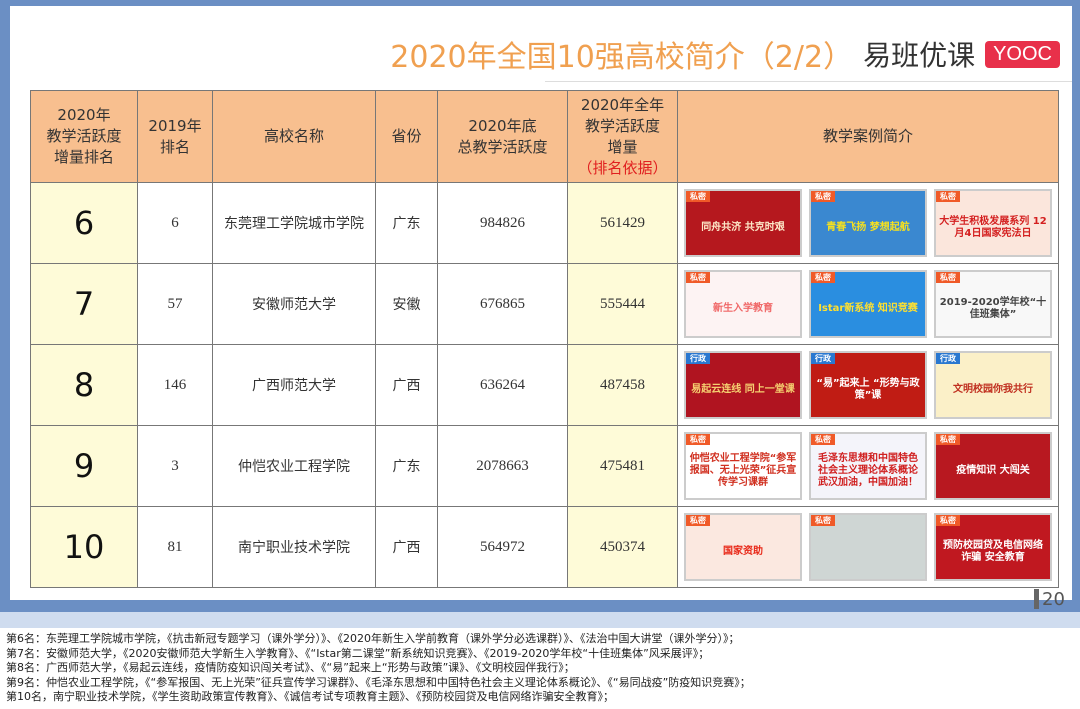  I want to click on title-row: 2020年全国10强高校简介（2/2） 易班优课 YOOC, so click(635, 54).